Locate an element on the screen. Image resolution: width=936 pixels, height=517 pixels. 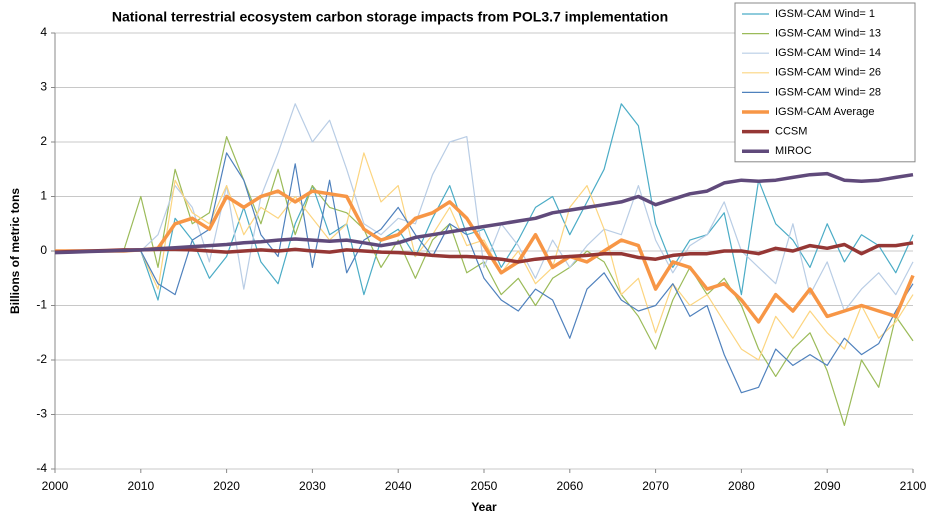
x-tick-label: 2090 is located at coordinates (827, 486).